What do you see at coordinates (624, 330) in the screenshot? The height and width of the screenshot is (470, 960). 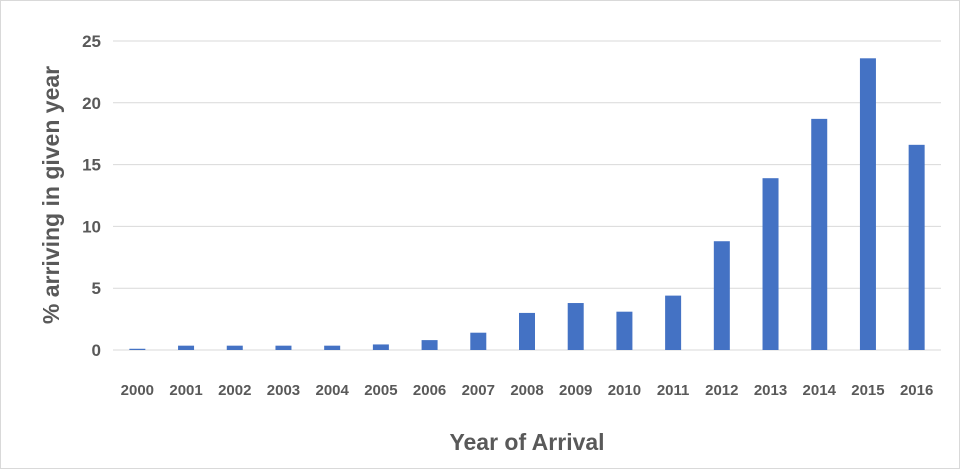 I see `bar-2010` at bounding box center [624, 330].